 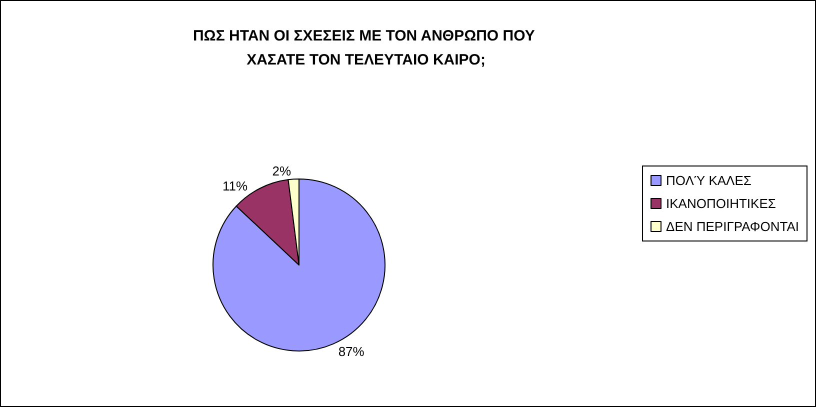 What do you see at coordinates (235, 186) in the screenshot?
I see `data-label: 11%` at bounding box center [235, 186].